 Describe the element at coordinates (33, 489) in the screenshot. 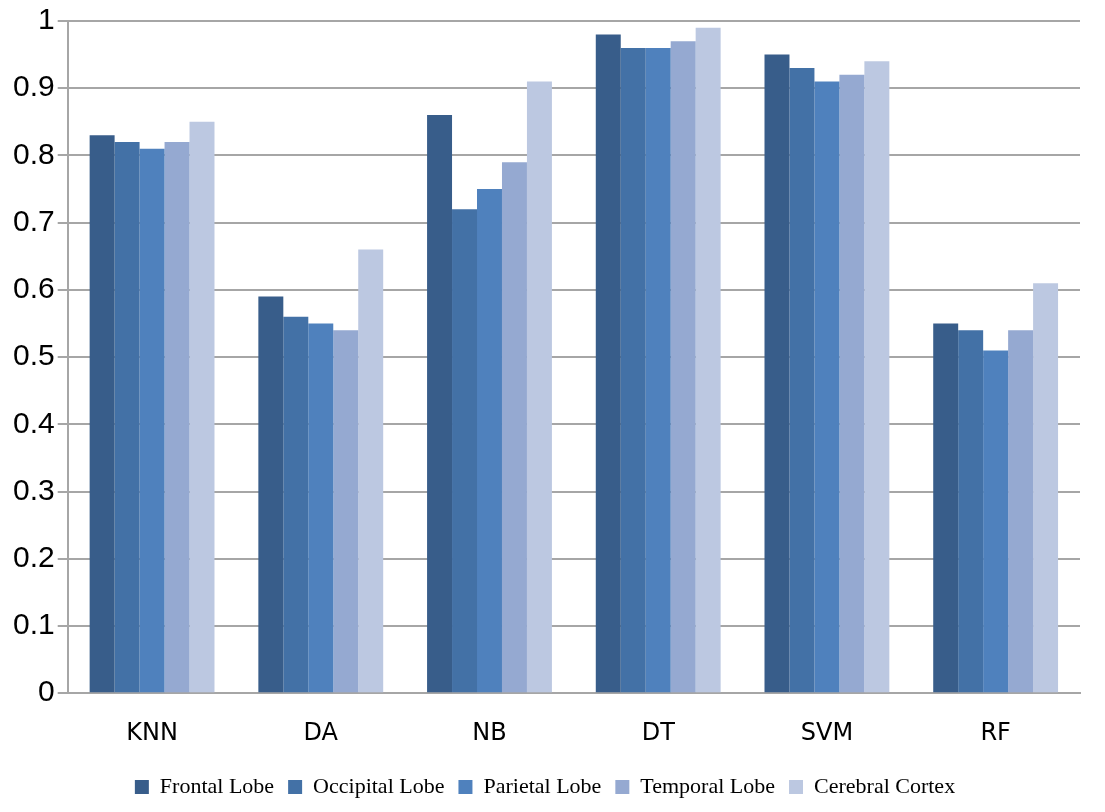

I see `y-tick-label: 0.3` at that location.